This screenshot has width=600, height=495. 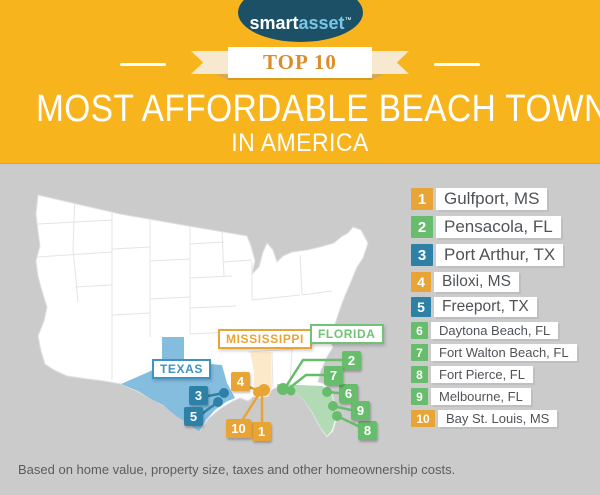 What do you see at coordinates (422, 227) in the screenshot?
I see `rank-badge: 2` at bounding box center [422, 227].